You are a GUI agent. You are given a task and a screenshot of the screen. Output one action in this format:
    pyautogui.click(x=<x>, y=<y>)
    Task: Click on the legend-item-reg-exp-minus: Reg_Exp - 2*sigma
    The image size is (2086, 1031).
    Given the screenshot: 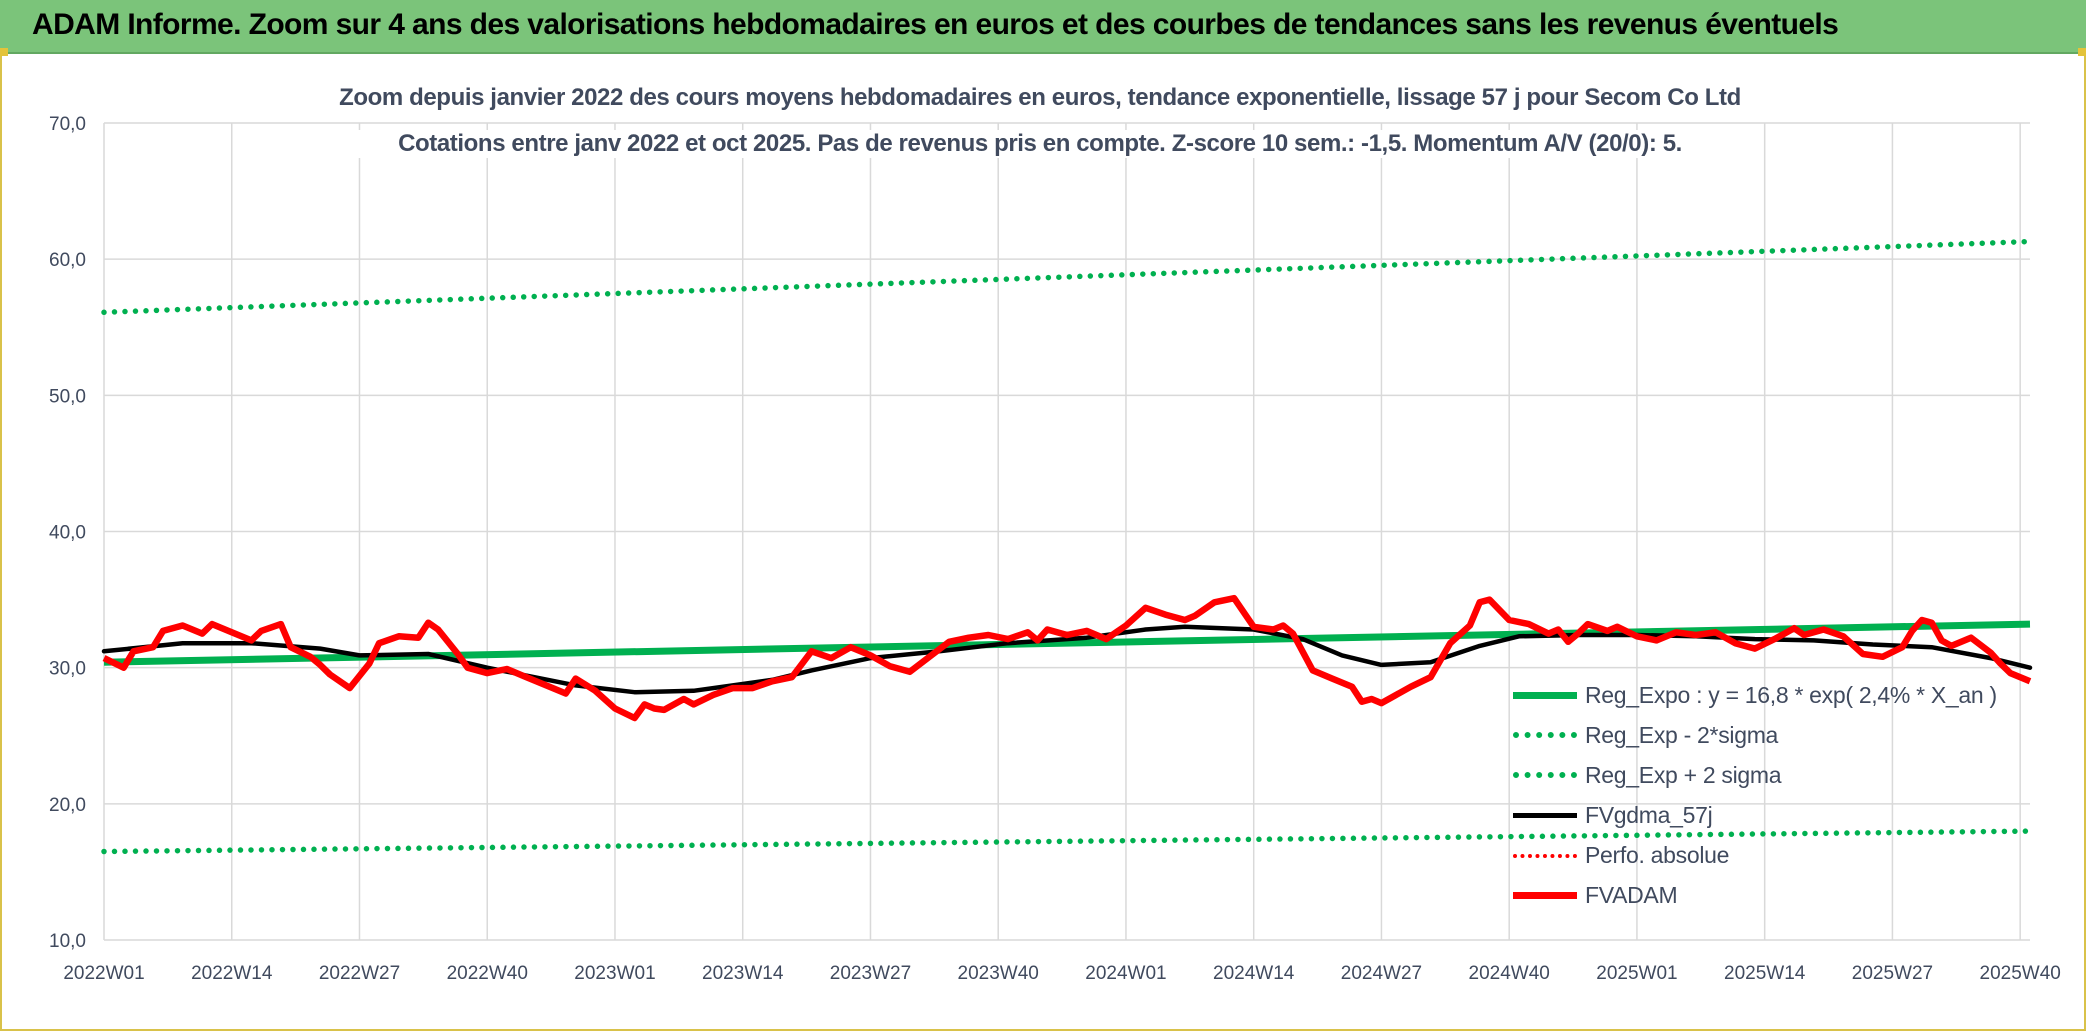 What is the action you would take?
    pyautogui.click(x=1755, y=736)
    